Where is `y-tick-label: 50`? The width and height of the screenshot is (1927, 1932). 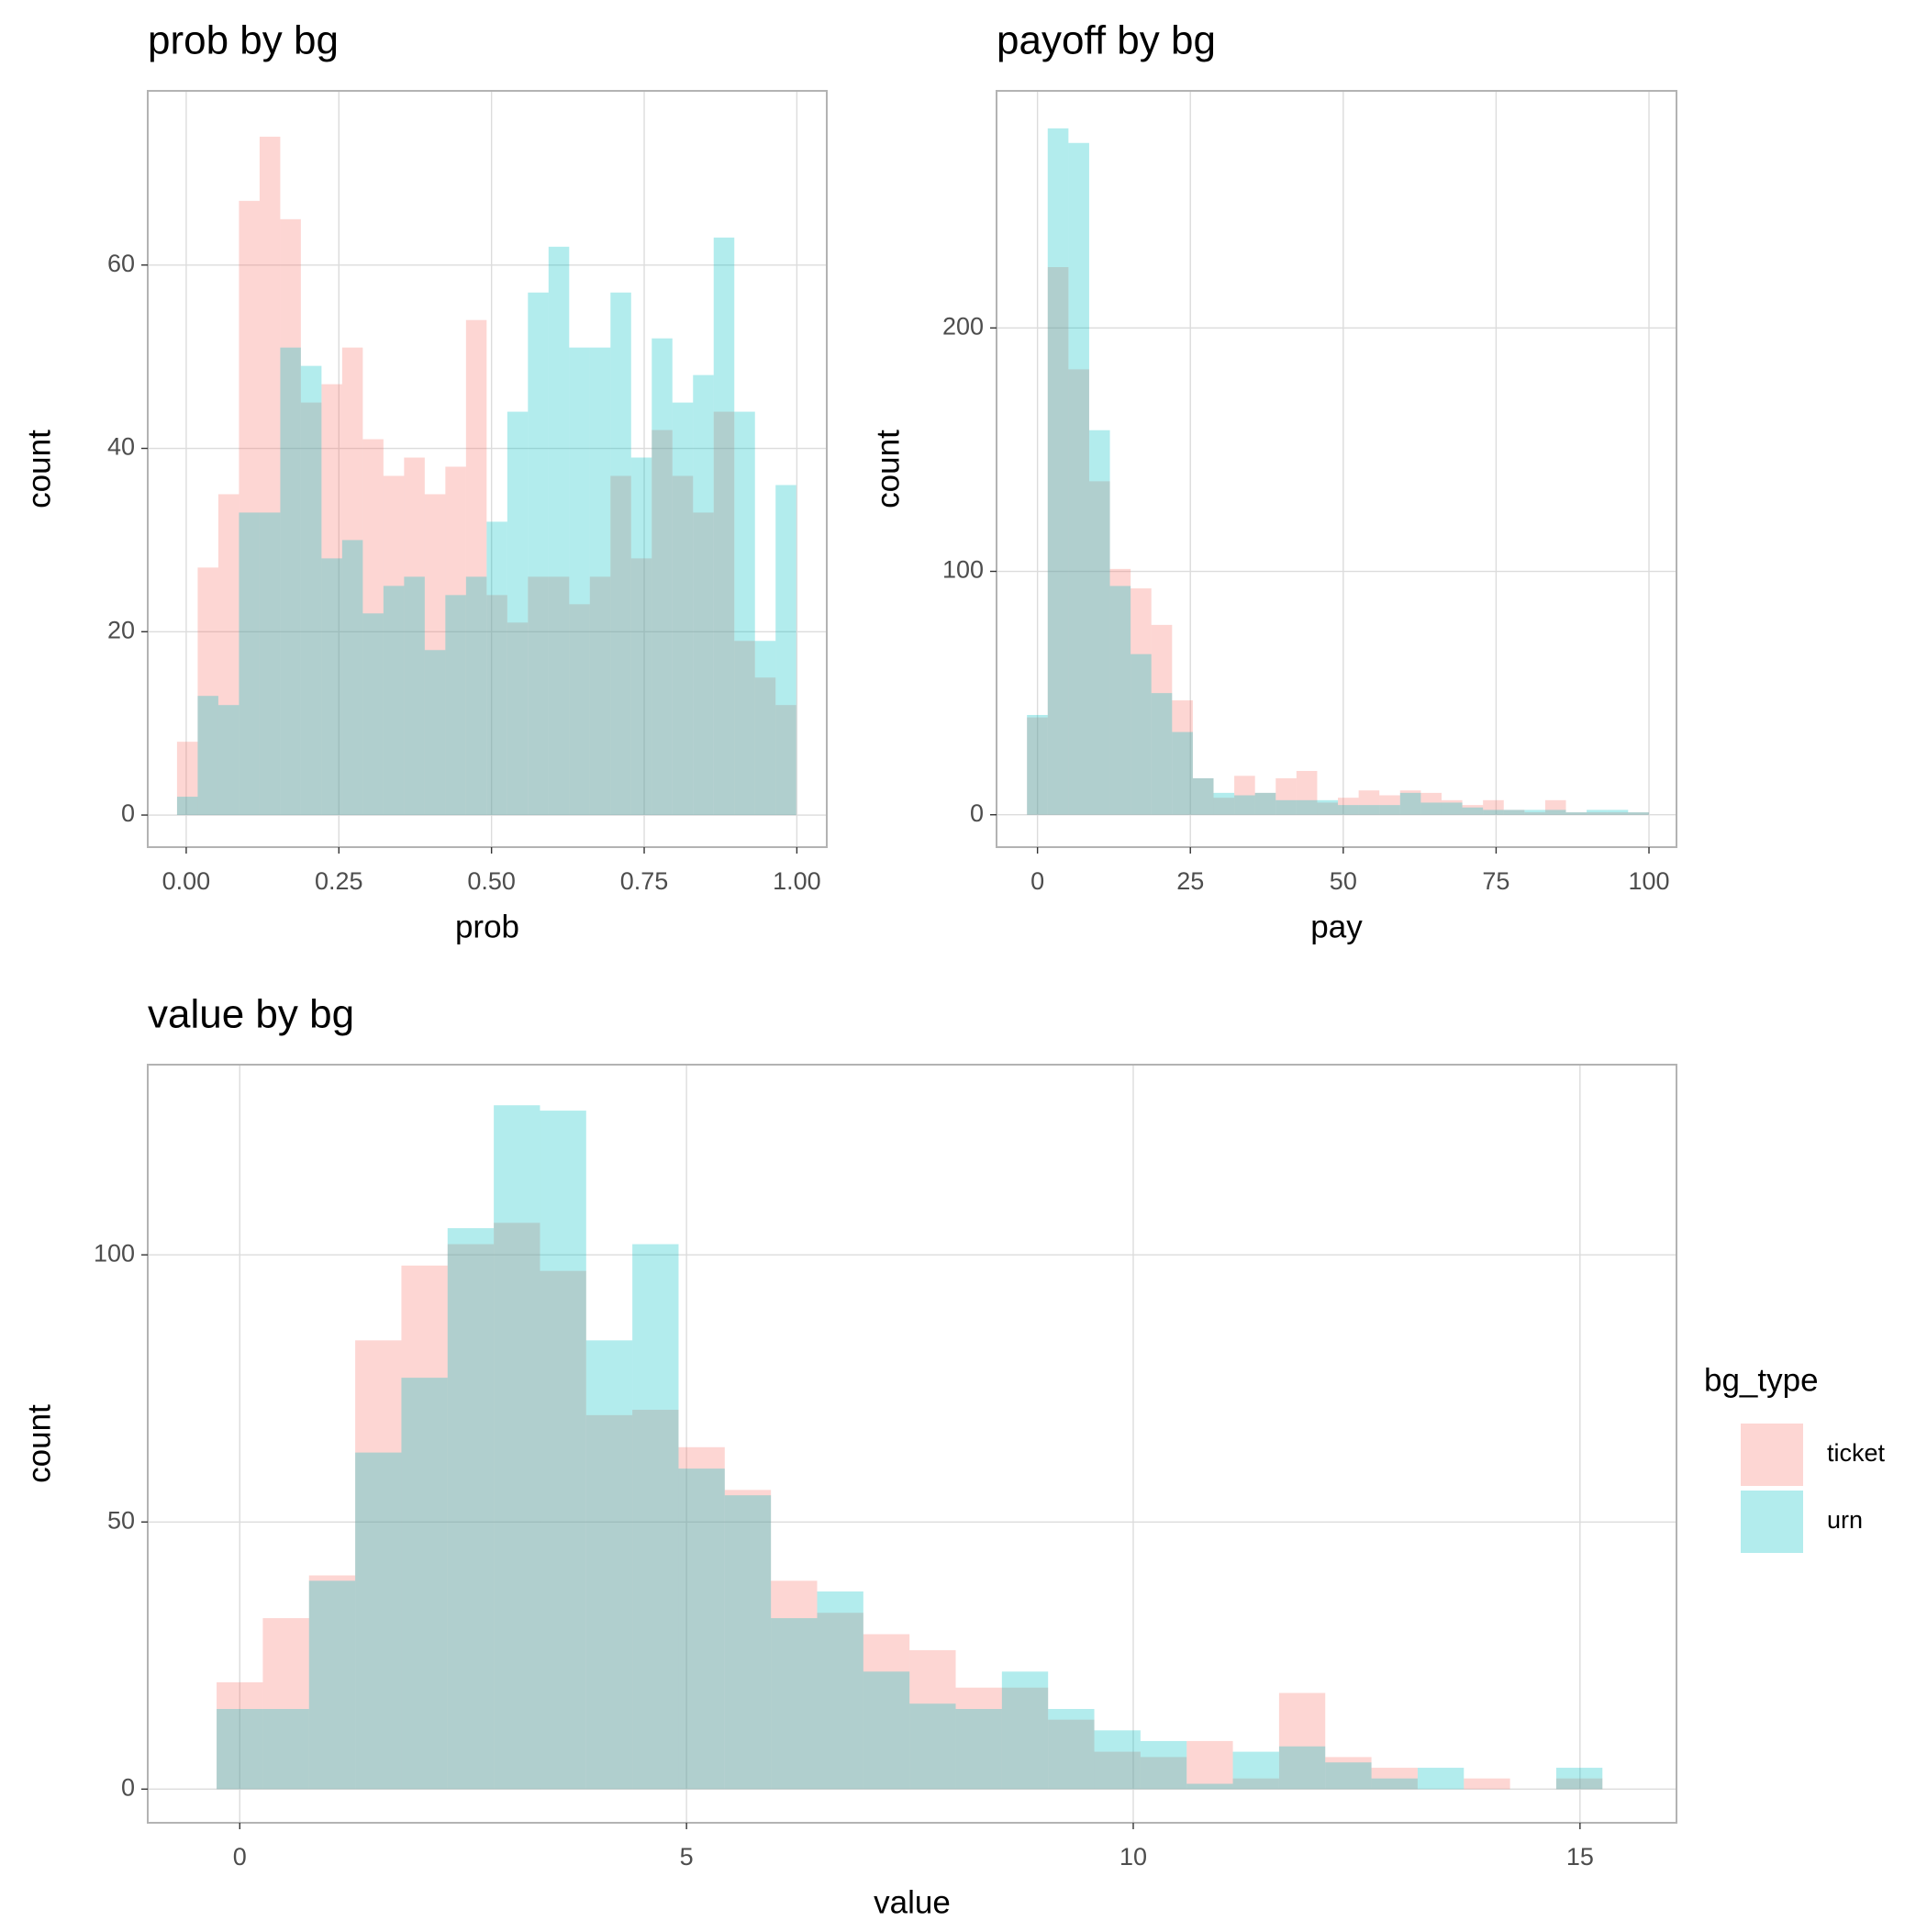 y-tick-label: 50 is located at coordinates (121, 1520).